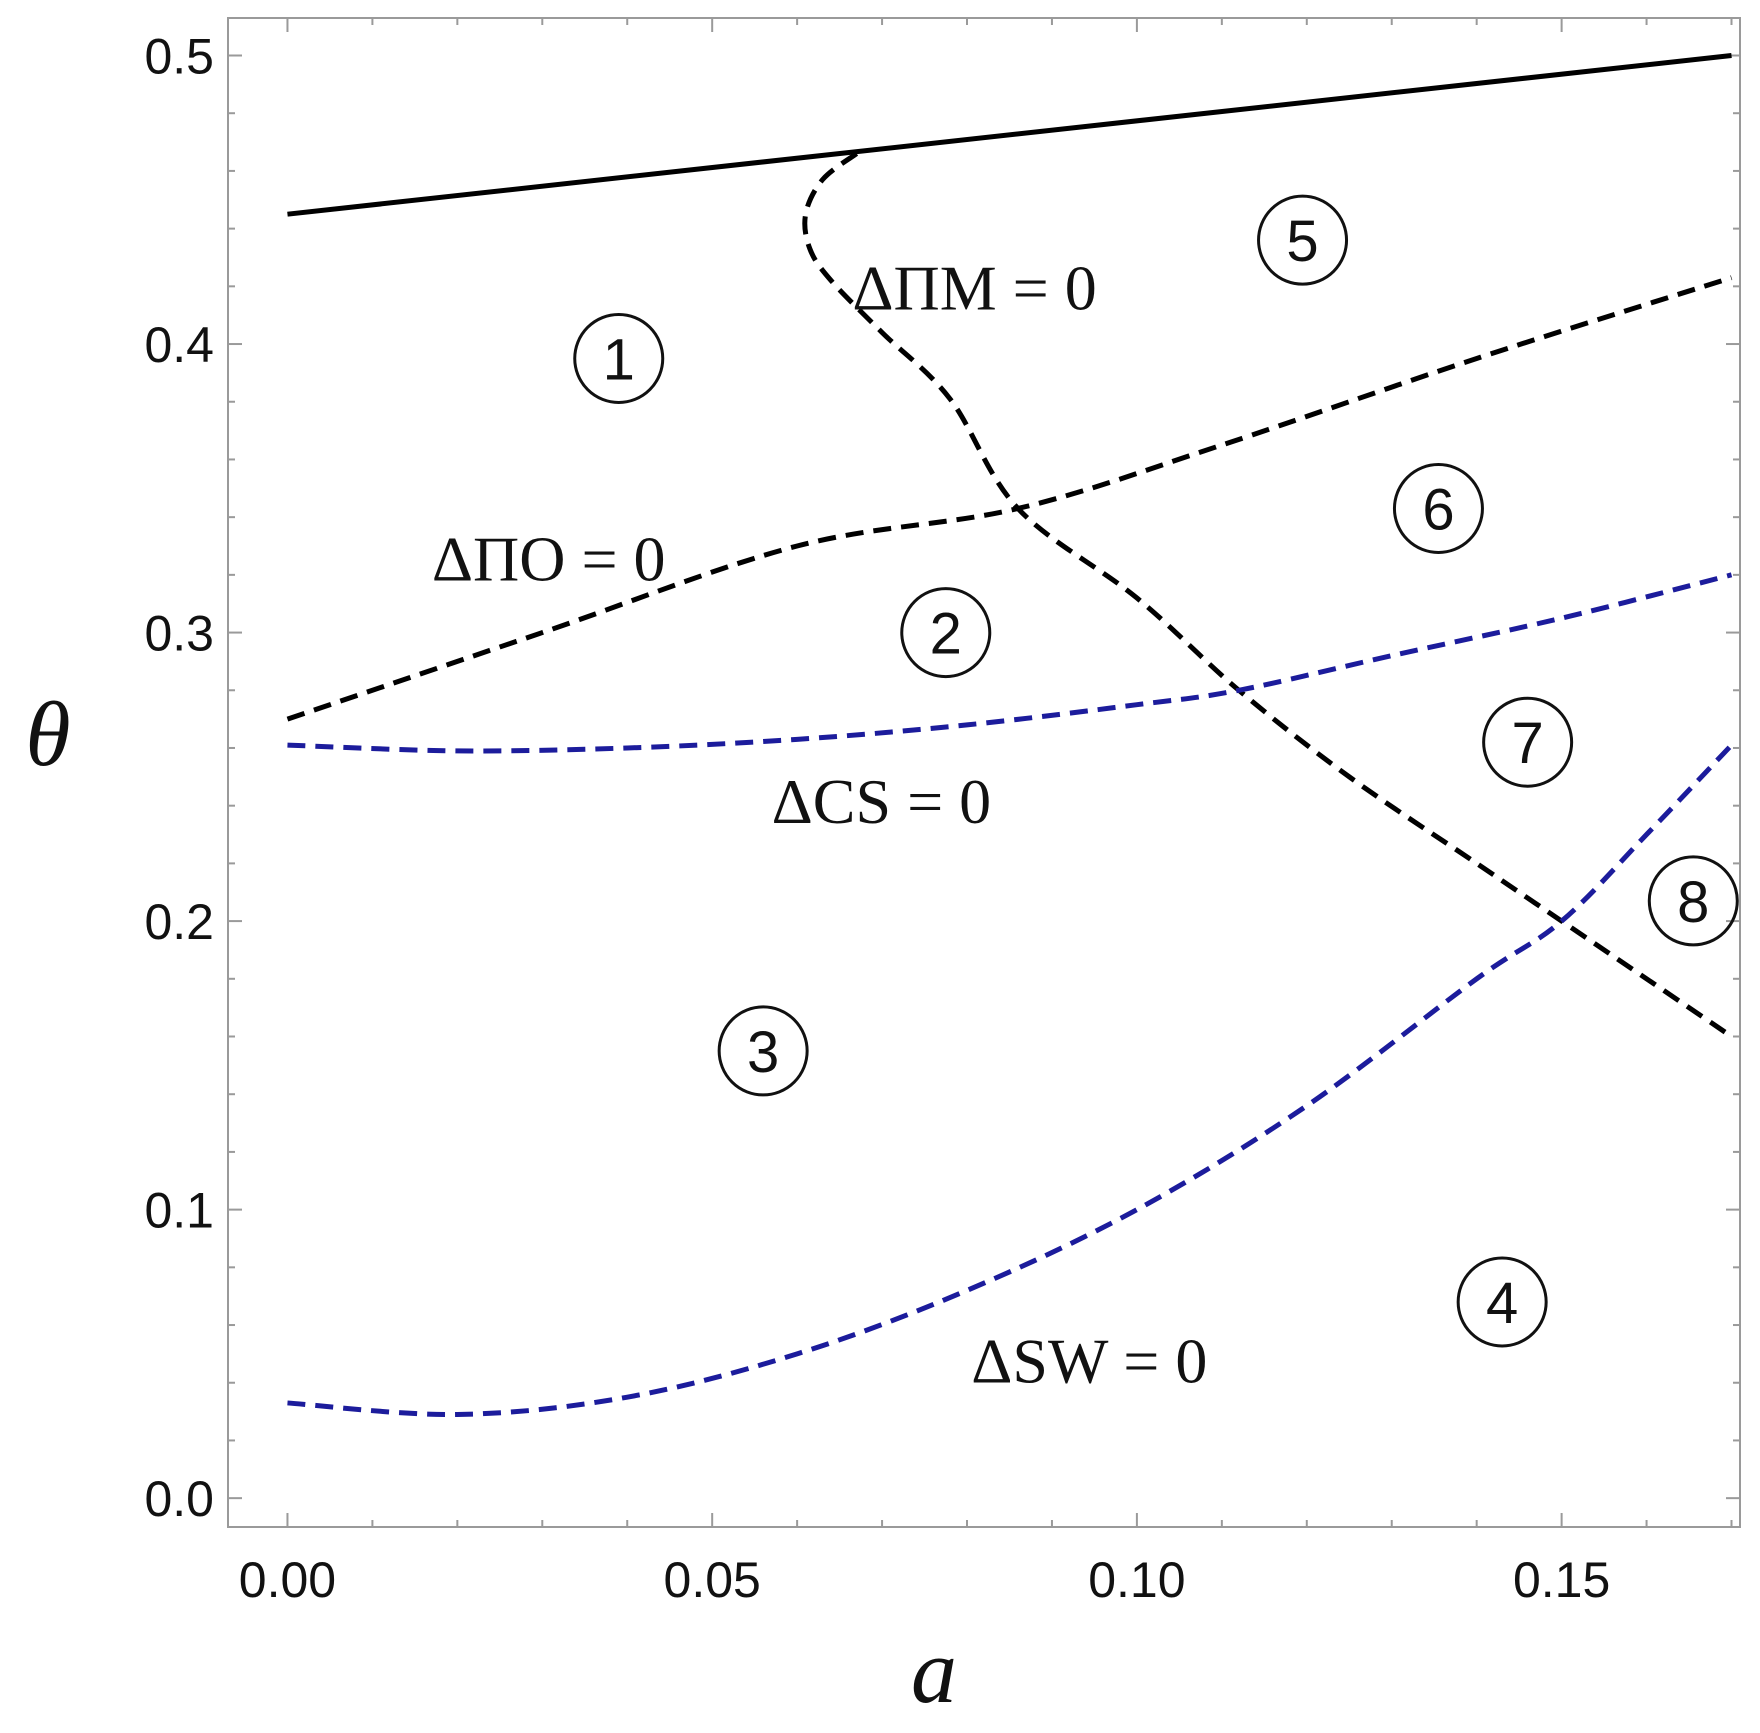  Describe the element at coordinates (1089, 1361) in the screenshot. I see `curve-label-4: ΔSW = 0` at that location.